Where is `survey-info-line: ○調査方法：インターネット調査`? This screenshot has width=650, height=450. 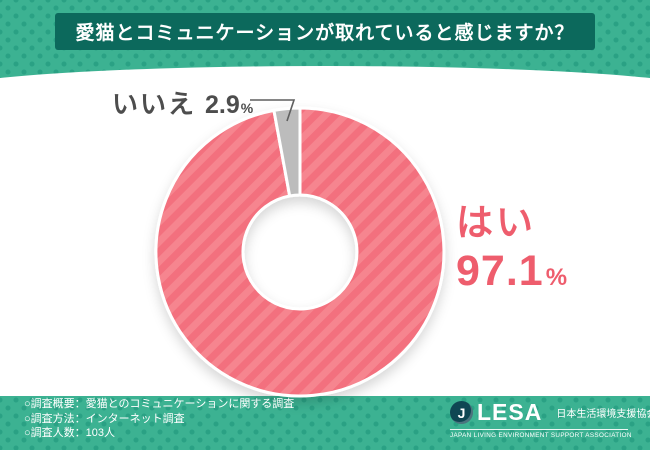 survey-info-line: ○調査方法：インターネット調査 is located at coordinates (104, 418).